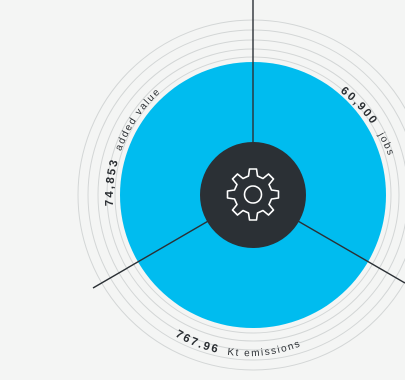  What do you see at coordinates (265, 348) in the screenshot?
I see `emissions-unit: Kt emissions` at bounding box center [265, 348].